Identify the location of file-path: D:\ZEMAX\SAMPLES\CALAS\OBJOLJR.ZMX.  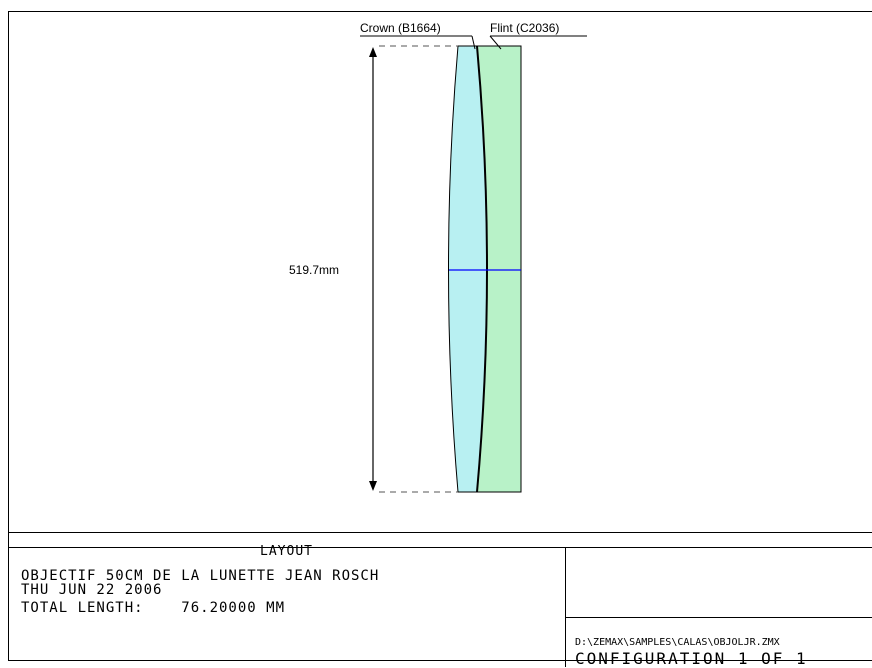
(677, 642).